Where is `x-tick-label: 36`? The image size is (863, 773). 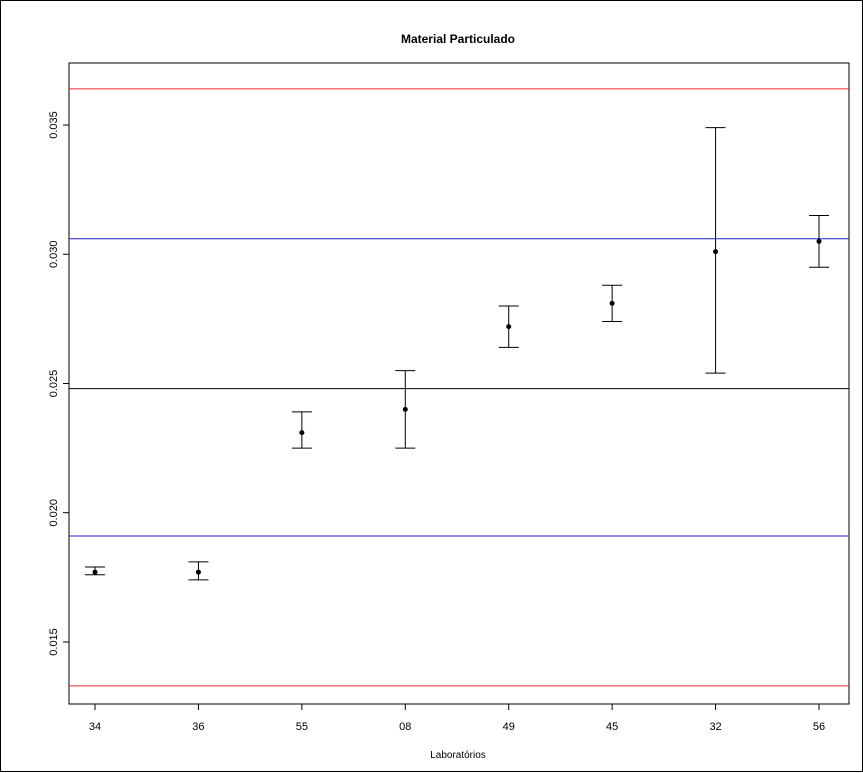 x-tick-label: 36 is located at coordinates (198, 727).